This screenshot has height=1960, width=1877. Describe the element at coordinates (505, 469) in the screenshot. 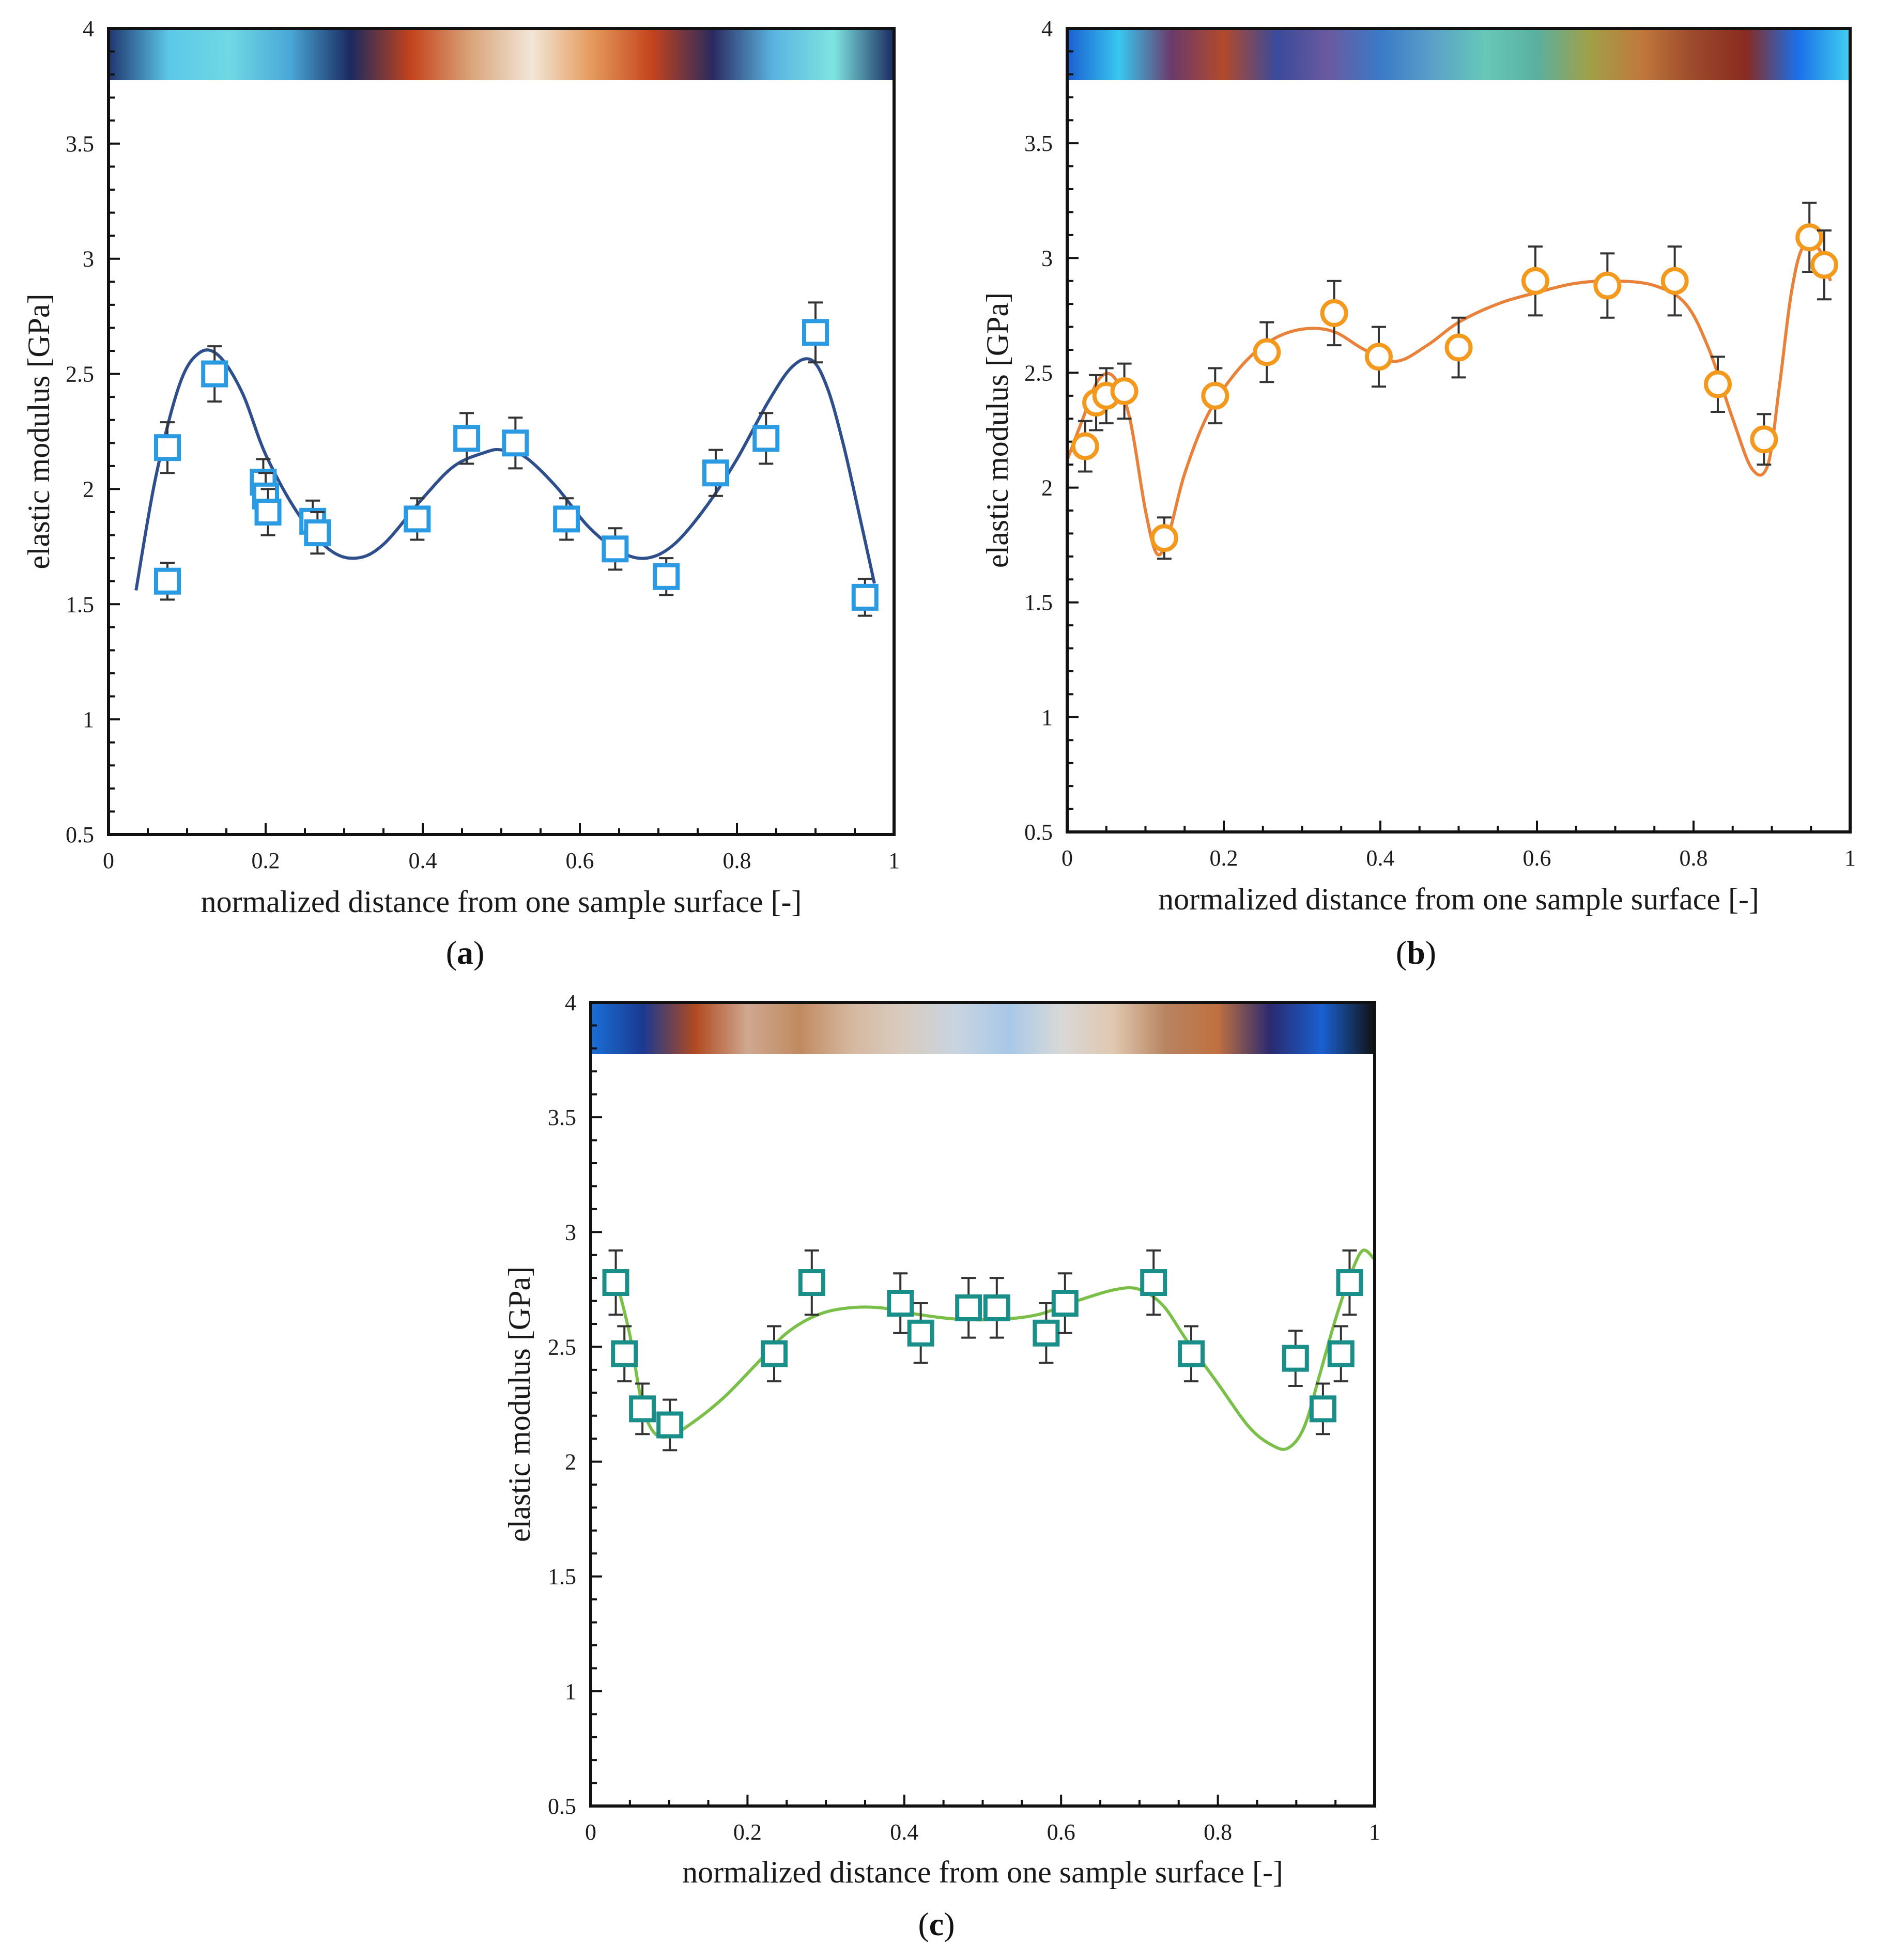

I see `chart-a-fit-curve` at that location.